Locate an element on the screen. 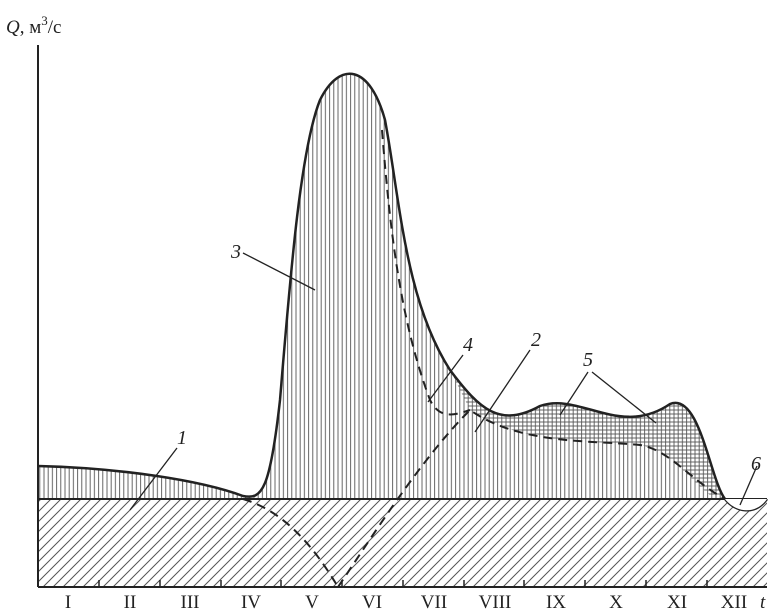  month-label: V is located at coordinates (312, 602).